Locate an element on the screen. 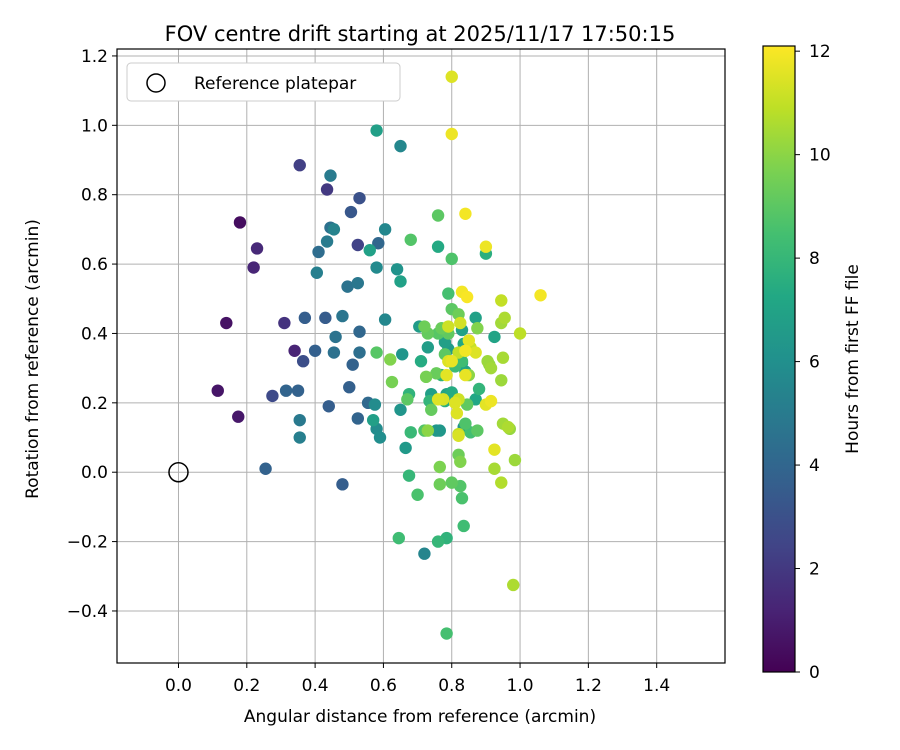 The image size is (900, 750). x-tick-label: 0.2 is located at coordinates (246, 686).